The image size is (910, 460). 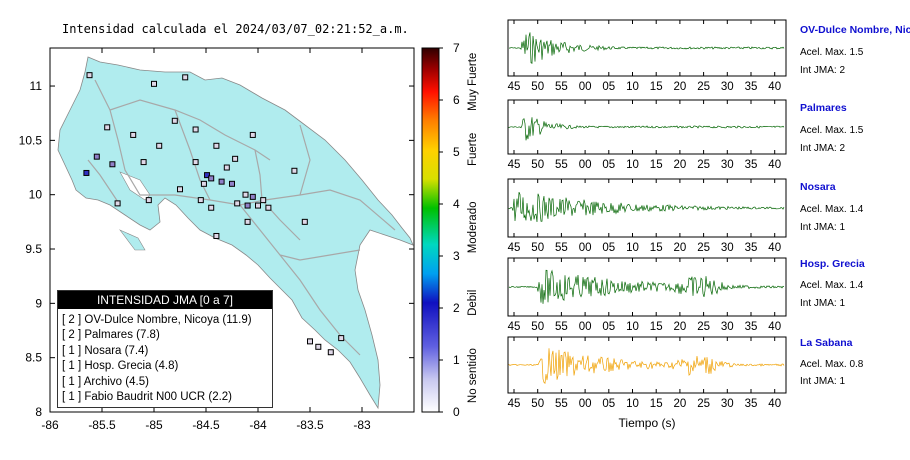 I want to click on trace-station-name: Nosara, so click(x=818, y=187).